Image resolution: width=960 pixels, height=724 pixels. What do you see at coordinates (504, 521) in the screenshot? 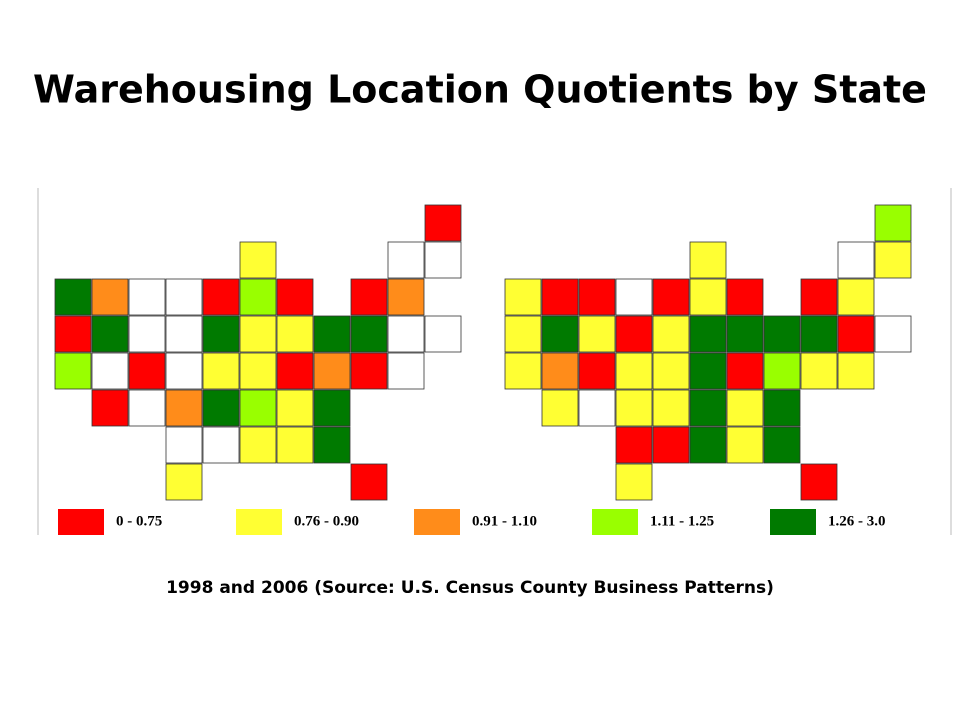
I see `legend-label: 0.91 - 1.10` at bounding box center [504, 521].